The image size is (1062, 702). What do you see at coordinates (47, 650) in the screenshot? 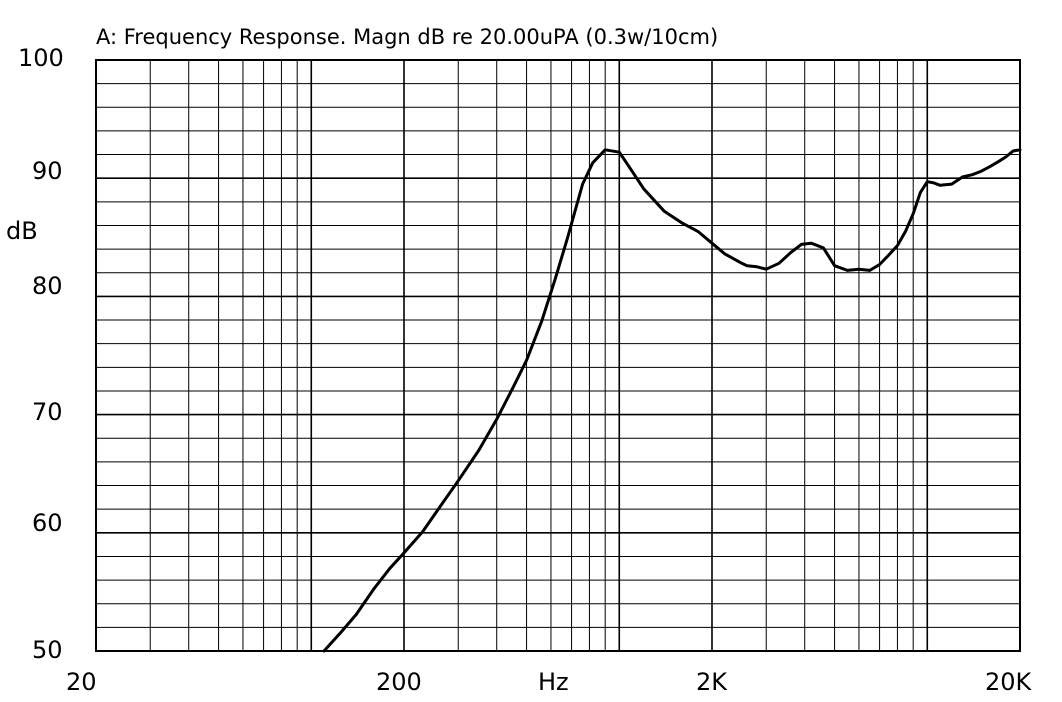
I see `y-tick-label: 50` at bounding box center [47, 650].